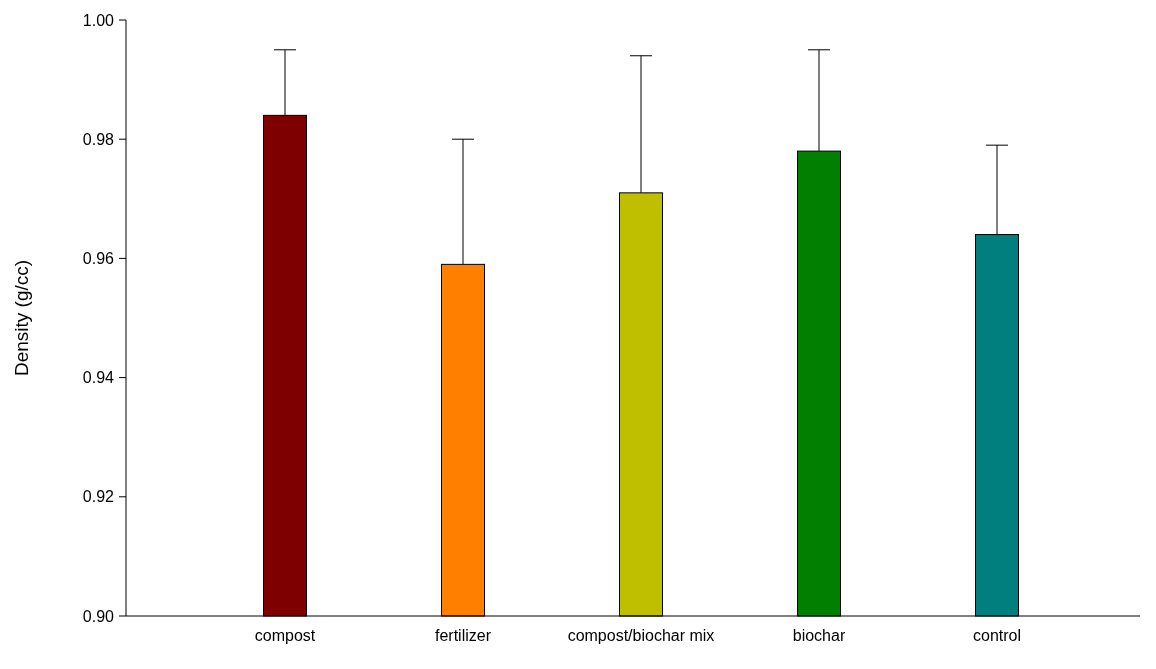 This screenshot has width=1156, height=669. I want to click on y-tick-label: 0.96, so click(98, 258).